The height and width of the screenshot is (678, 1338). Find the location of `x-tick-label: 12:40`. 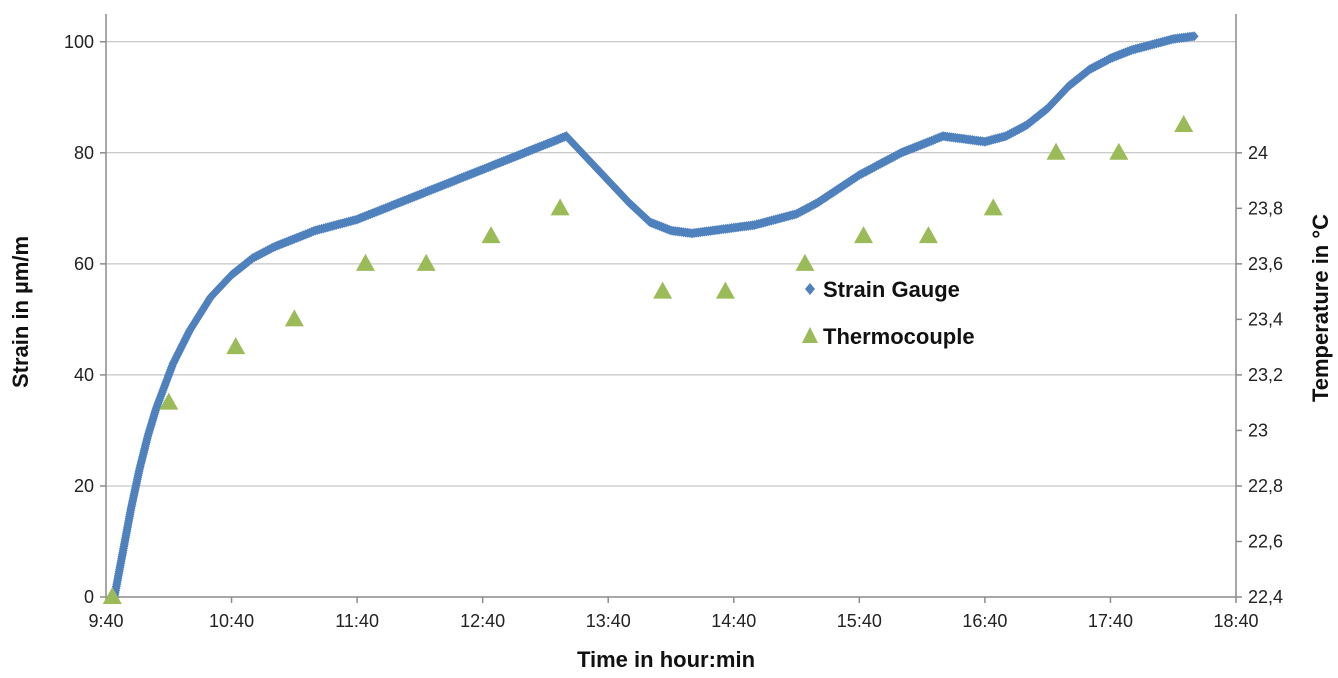

x-tick-label: 12:40 is located at coordinates (482, 621).